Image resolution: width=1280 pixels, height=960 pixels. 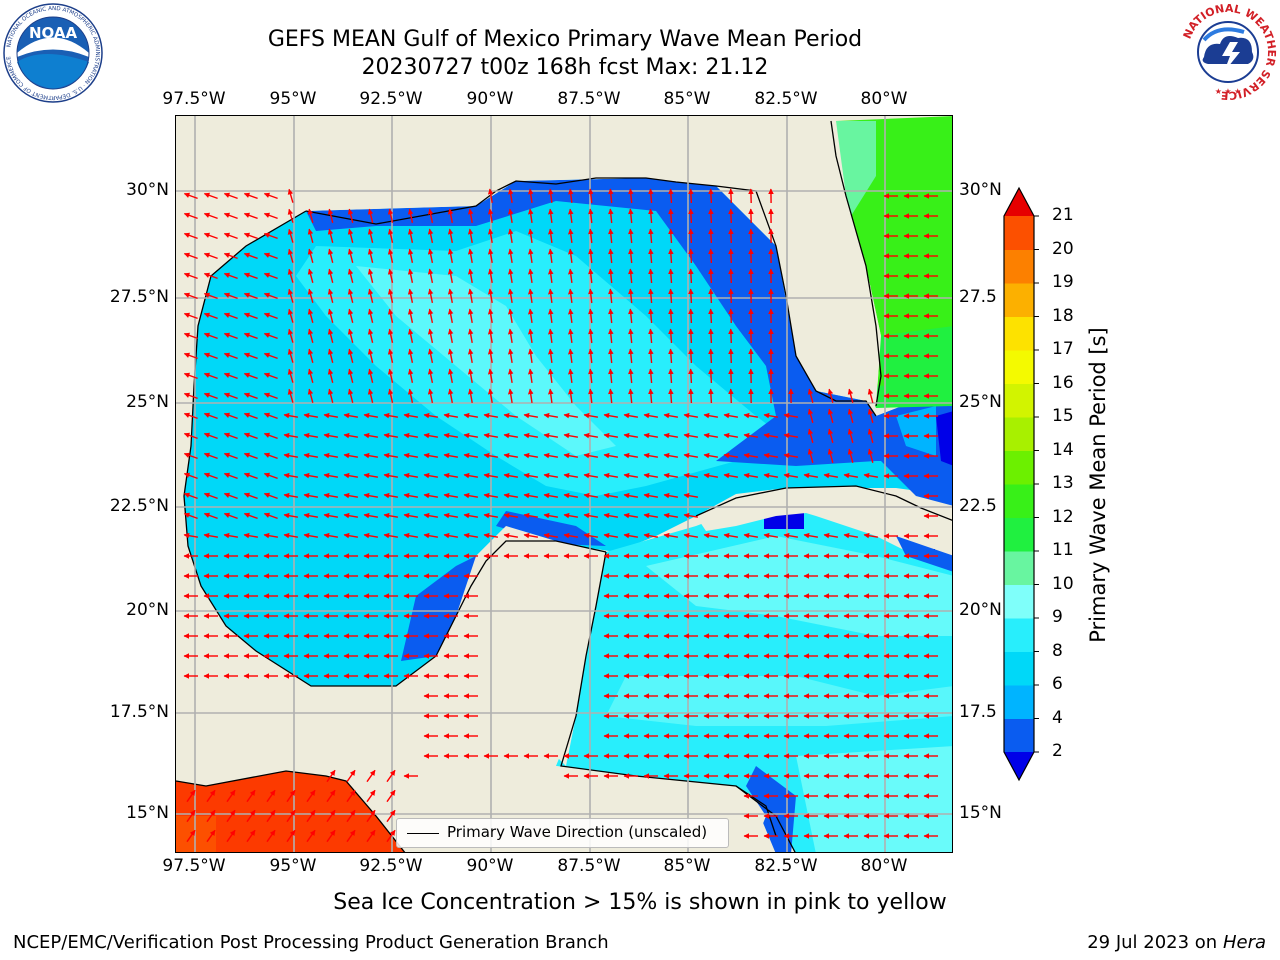 What do you see at coordinates (589, 99) in the screenshot?
I see `lon-label-top: 87.5°W` at bounding box center [589, 99].